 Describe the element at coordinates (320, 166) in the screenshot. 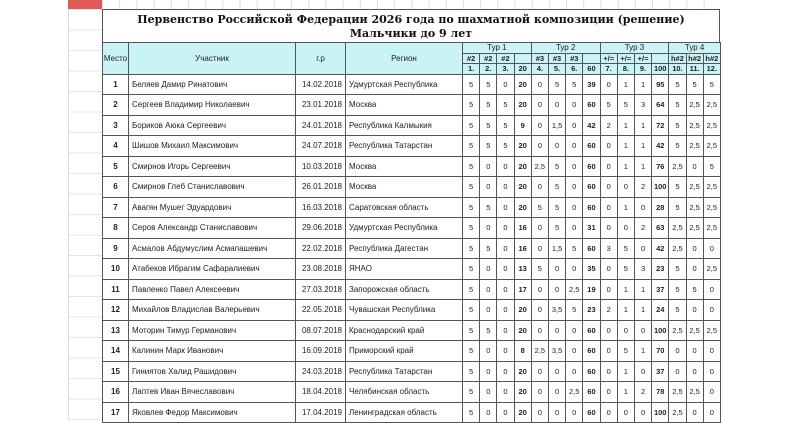

I see `birth-date-cell: 10.03.2018` at that location.